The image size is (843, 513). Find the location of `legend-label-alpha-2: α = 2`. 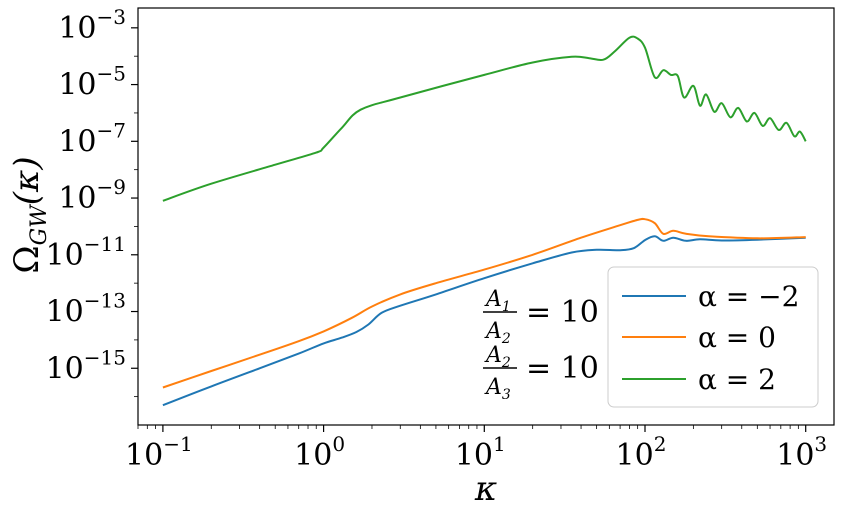

legend-label-alpha-2: α = 2 is located at coordinates (737, 379).